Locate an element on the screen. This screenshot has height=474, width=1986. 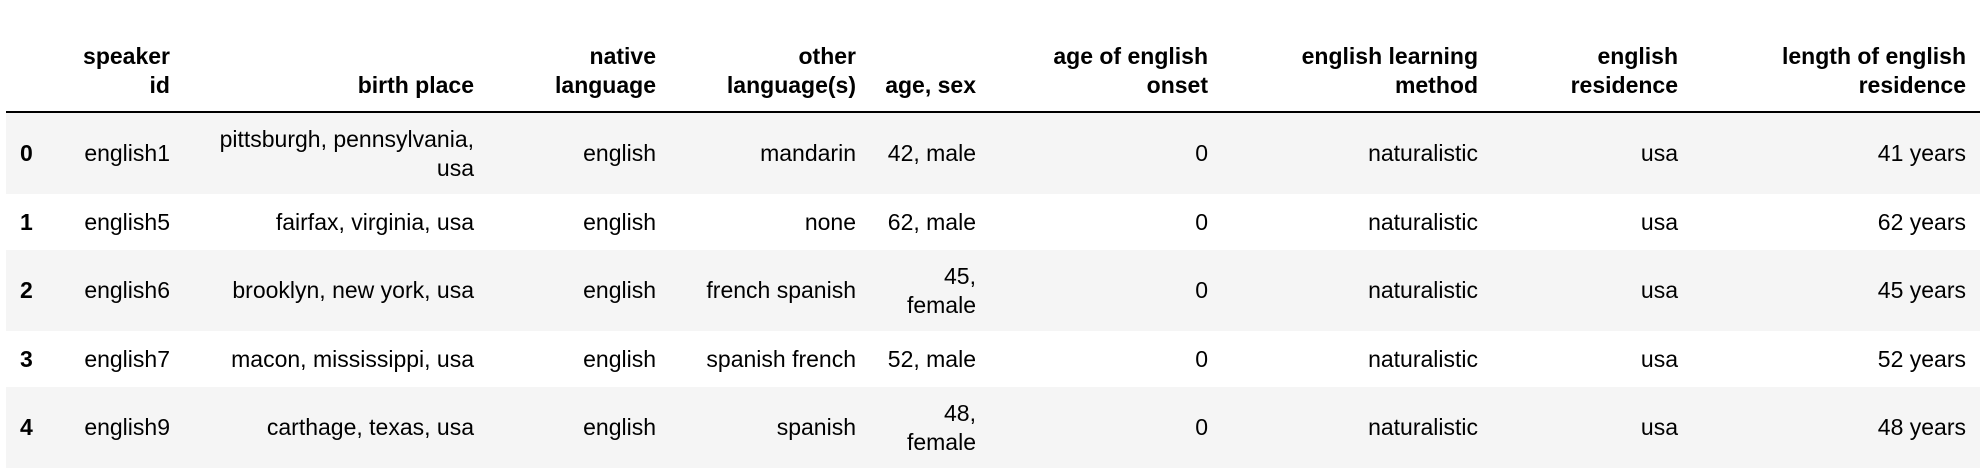
cell-other-languages: none is located at coordinates (830, 221).